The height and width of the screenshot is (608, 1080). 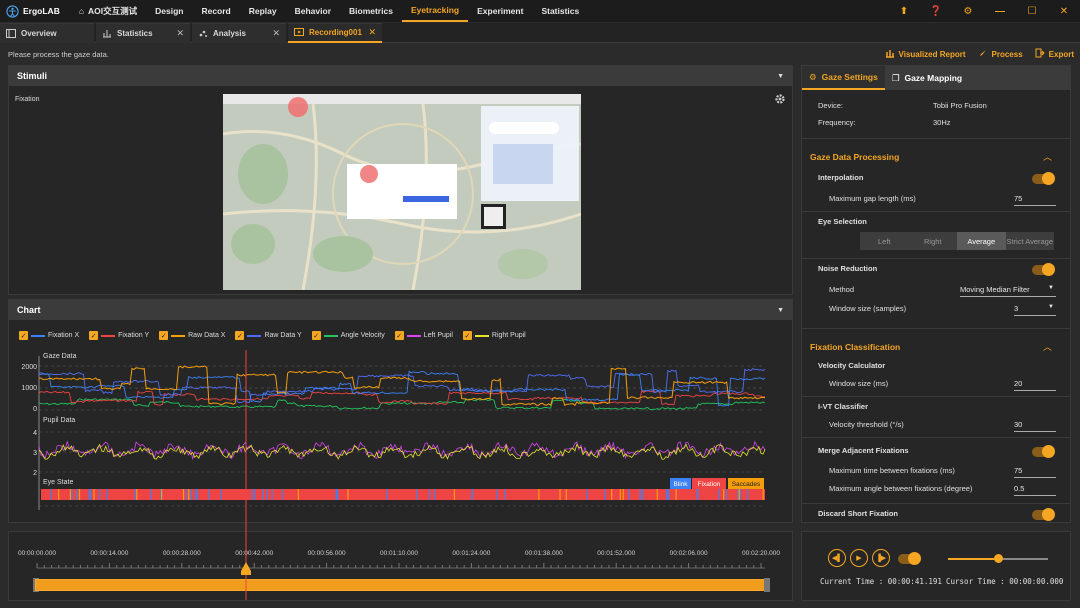 I want to click on eye-option-average: Average, so click(x=981, y=241).